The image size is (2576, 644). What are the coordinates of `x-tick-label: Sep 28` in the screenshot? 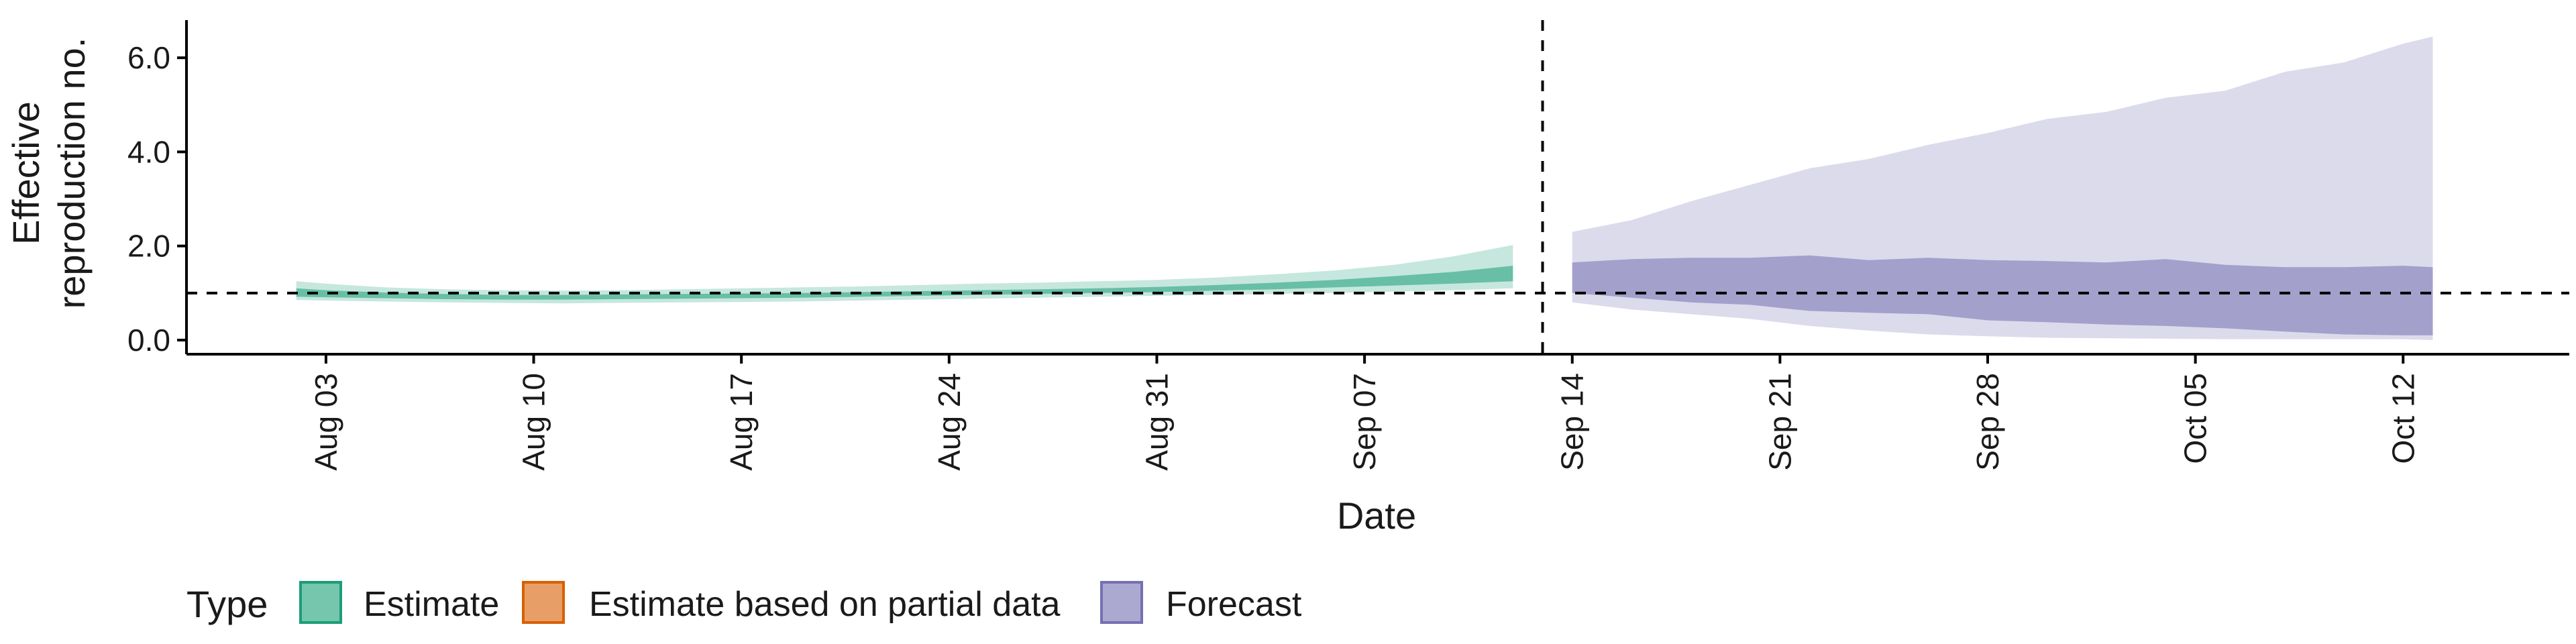 It's located at (1987, 422).